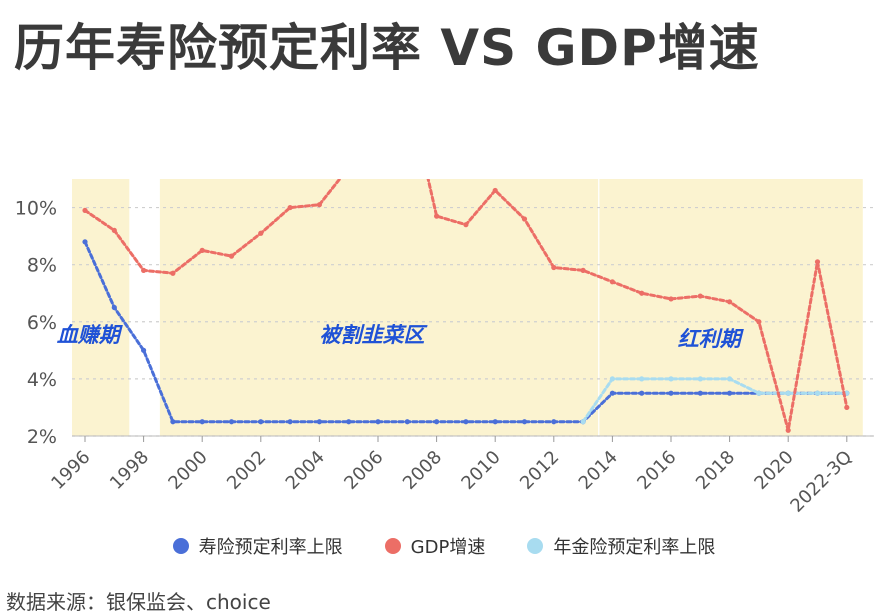  What do you see at coordinates (634, 547) in the screenshot?
I see `legend-label-annuity: 年金险预定利率上限` at bounding box center [634, 547].